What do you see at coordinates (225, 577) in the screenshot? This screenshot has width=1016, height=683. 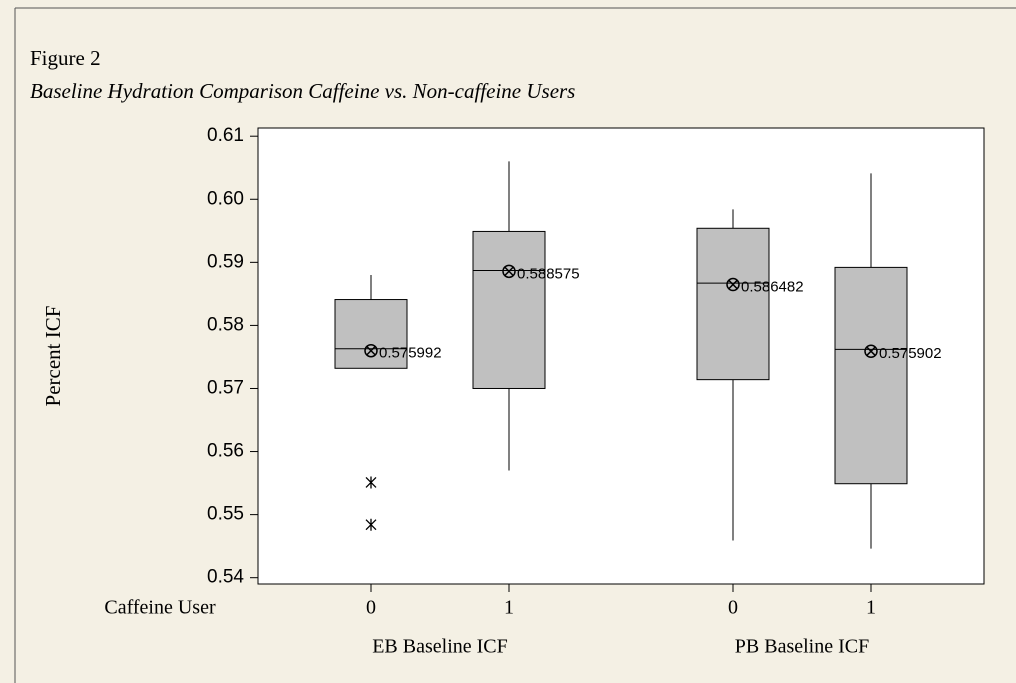 I see `y-tick-label: 0.54` at bounding box center [225, 577].